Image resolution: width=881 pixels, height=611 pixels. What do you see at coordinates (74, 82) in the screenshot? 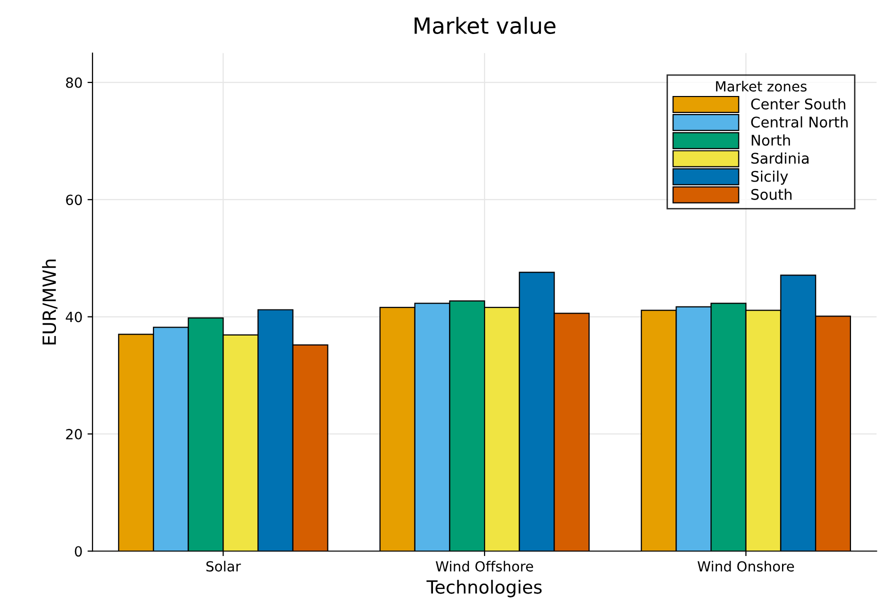
I see `y-tick-label: 80` at bounding box center [74, 82].